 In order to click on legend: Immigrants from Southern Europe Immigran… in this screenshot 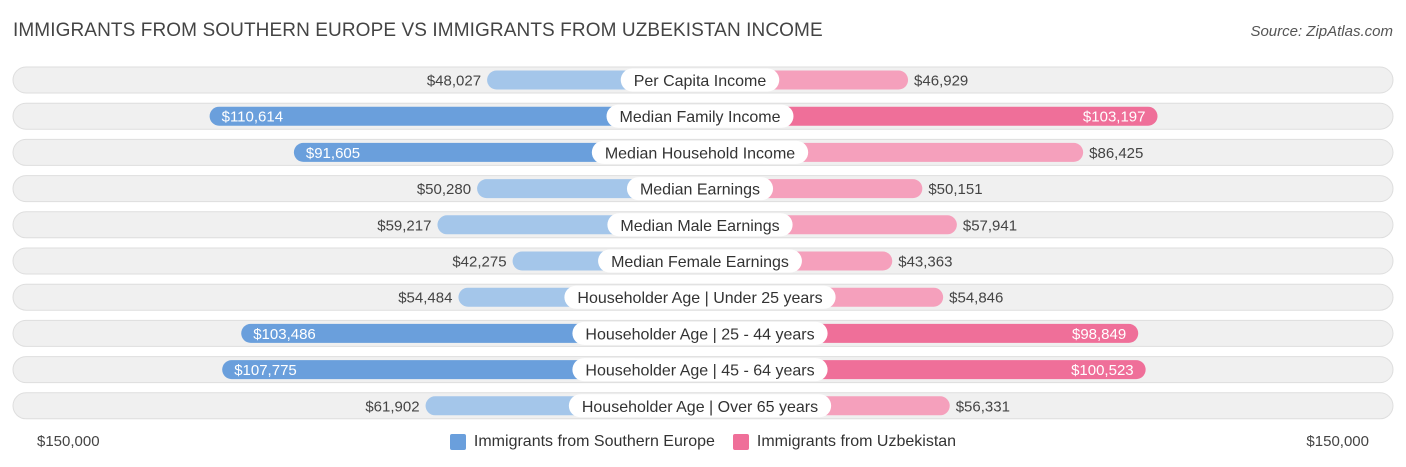, I will do `click(703, 442)`.